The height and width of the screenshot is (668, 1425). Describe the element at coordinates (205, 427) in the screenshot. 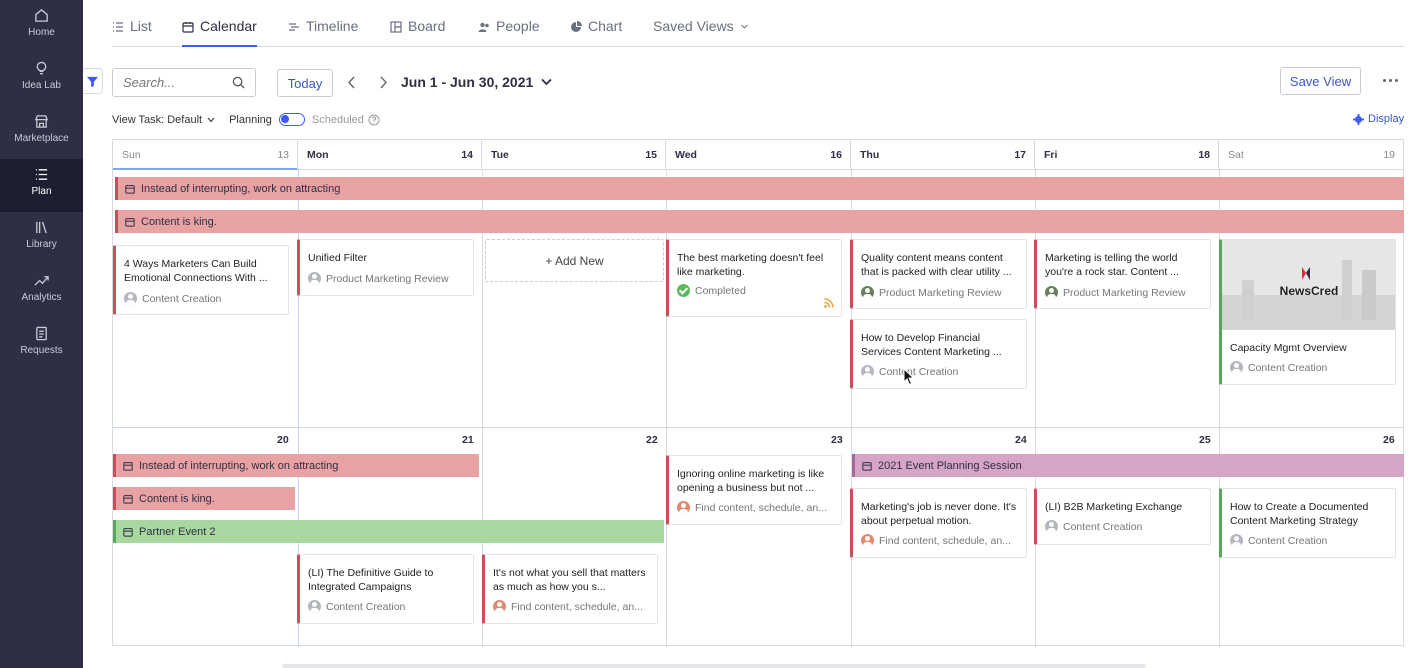

I see `week-divider-today` at that location.